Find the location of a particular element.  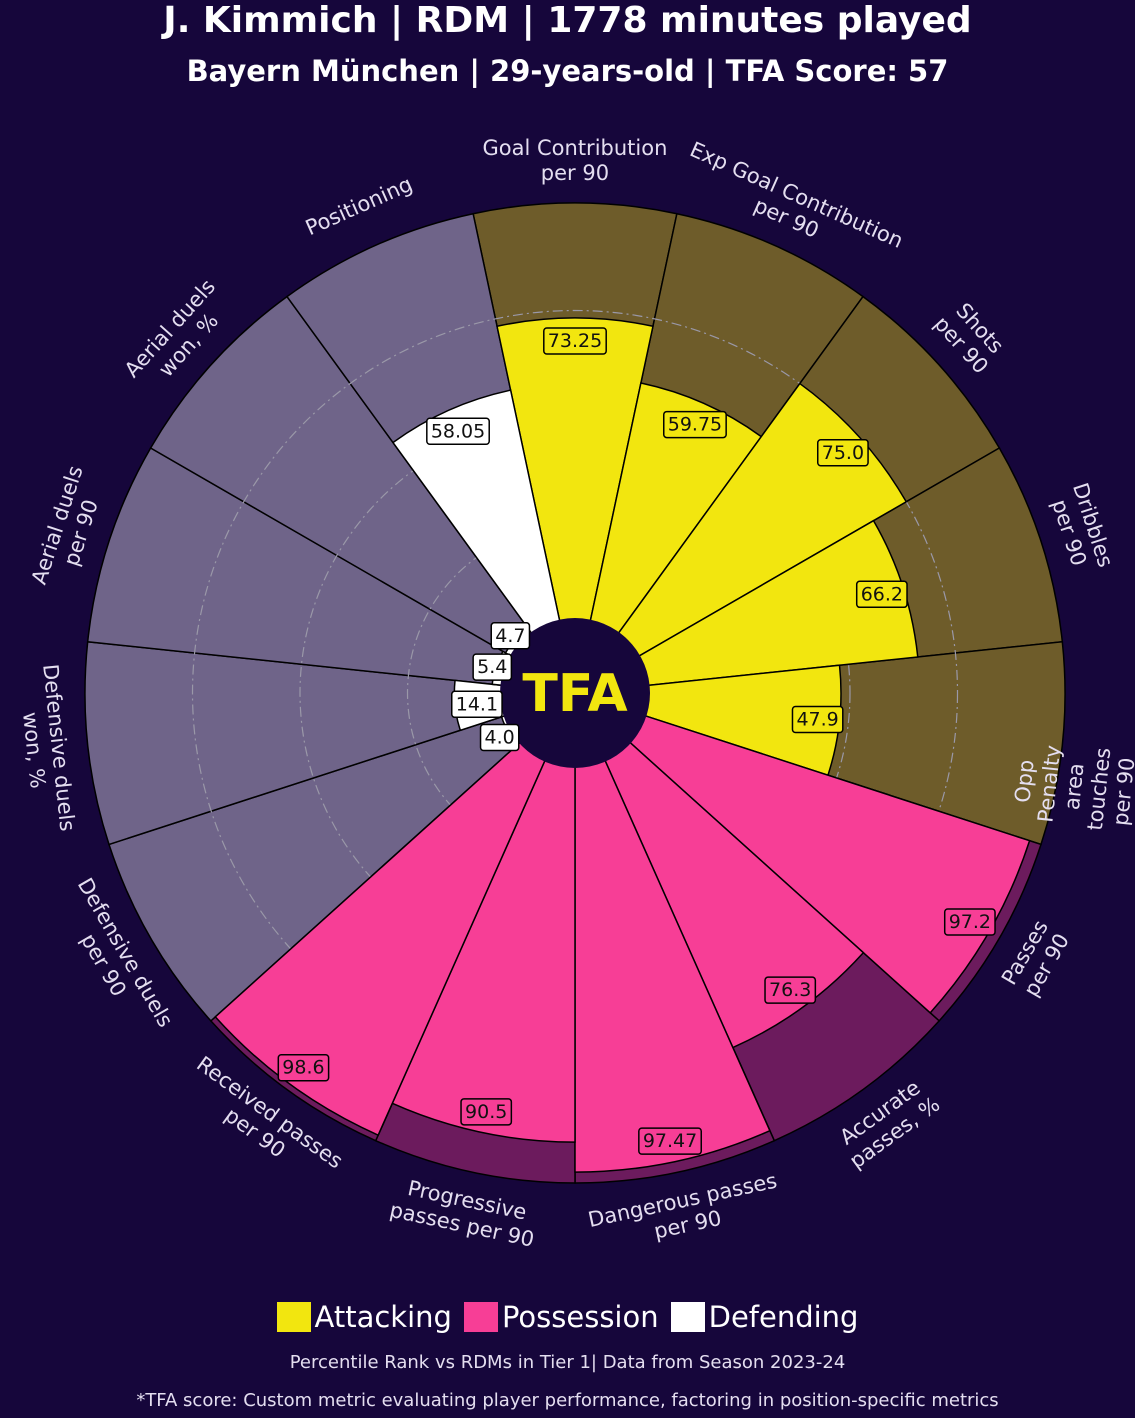

value-label: 76.3 is located at coordinates (790, 990).